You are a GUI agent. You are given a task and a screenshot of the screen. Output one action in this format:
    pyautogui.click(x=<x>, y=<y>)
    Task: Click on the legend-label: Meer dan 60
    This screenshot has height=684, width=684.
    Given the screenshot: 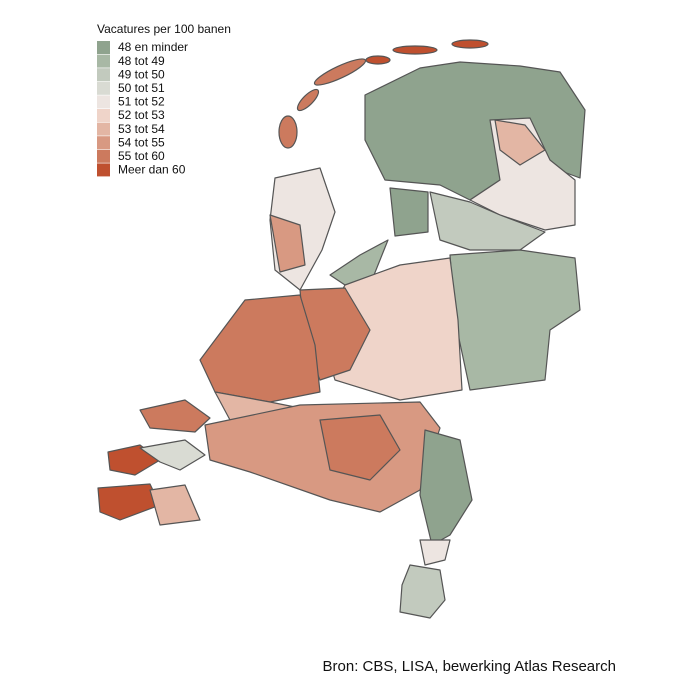 What is the action you would take?
    pyautogui.click(x=152, y=170)
    